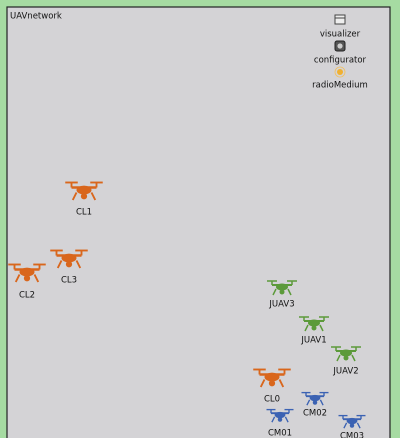 The width and height of the screenshot is (400, 438). What do you see at coordinates (280, 433) in the screenshot?
I see `node-label: CM01` at bounding box center [280, 433].